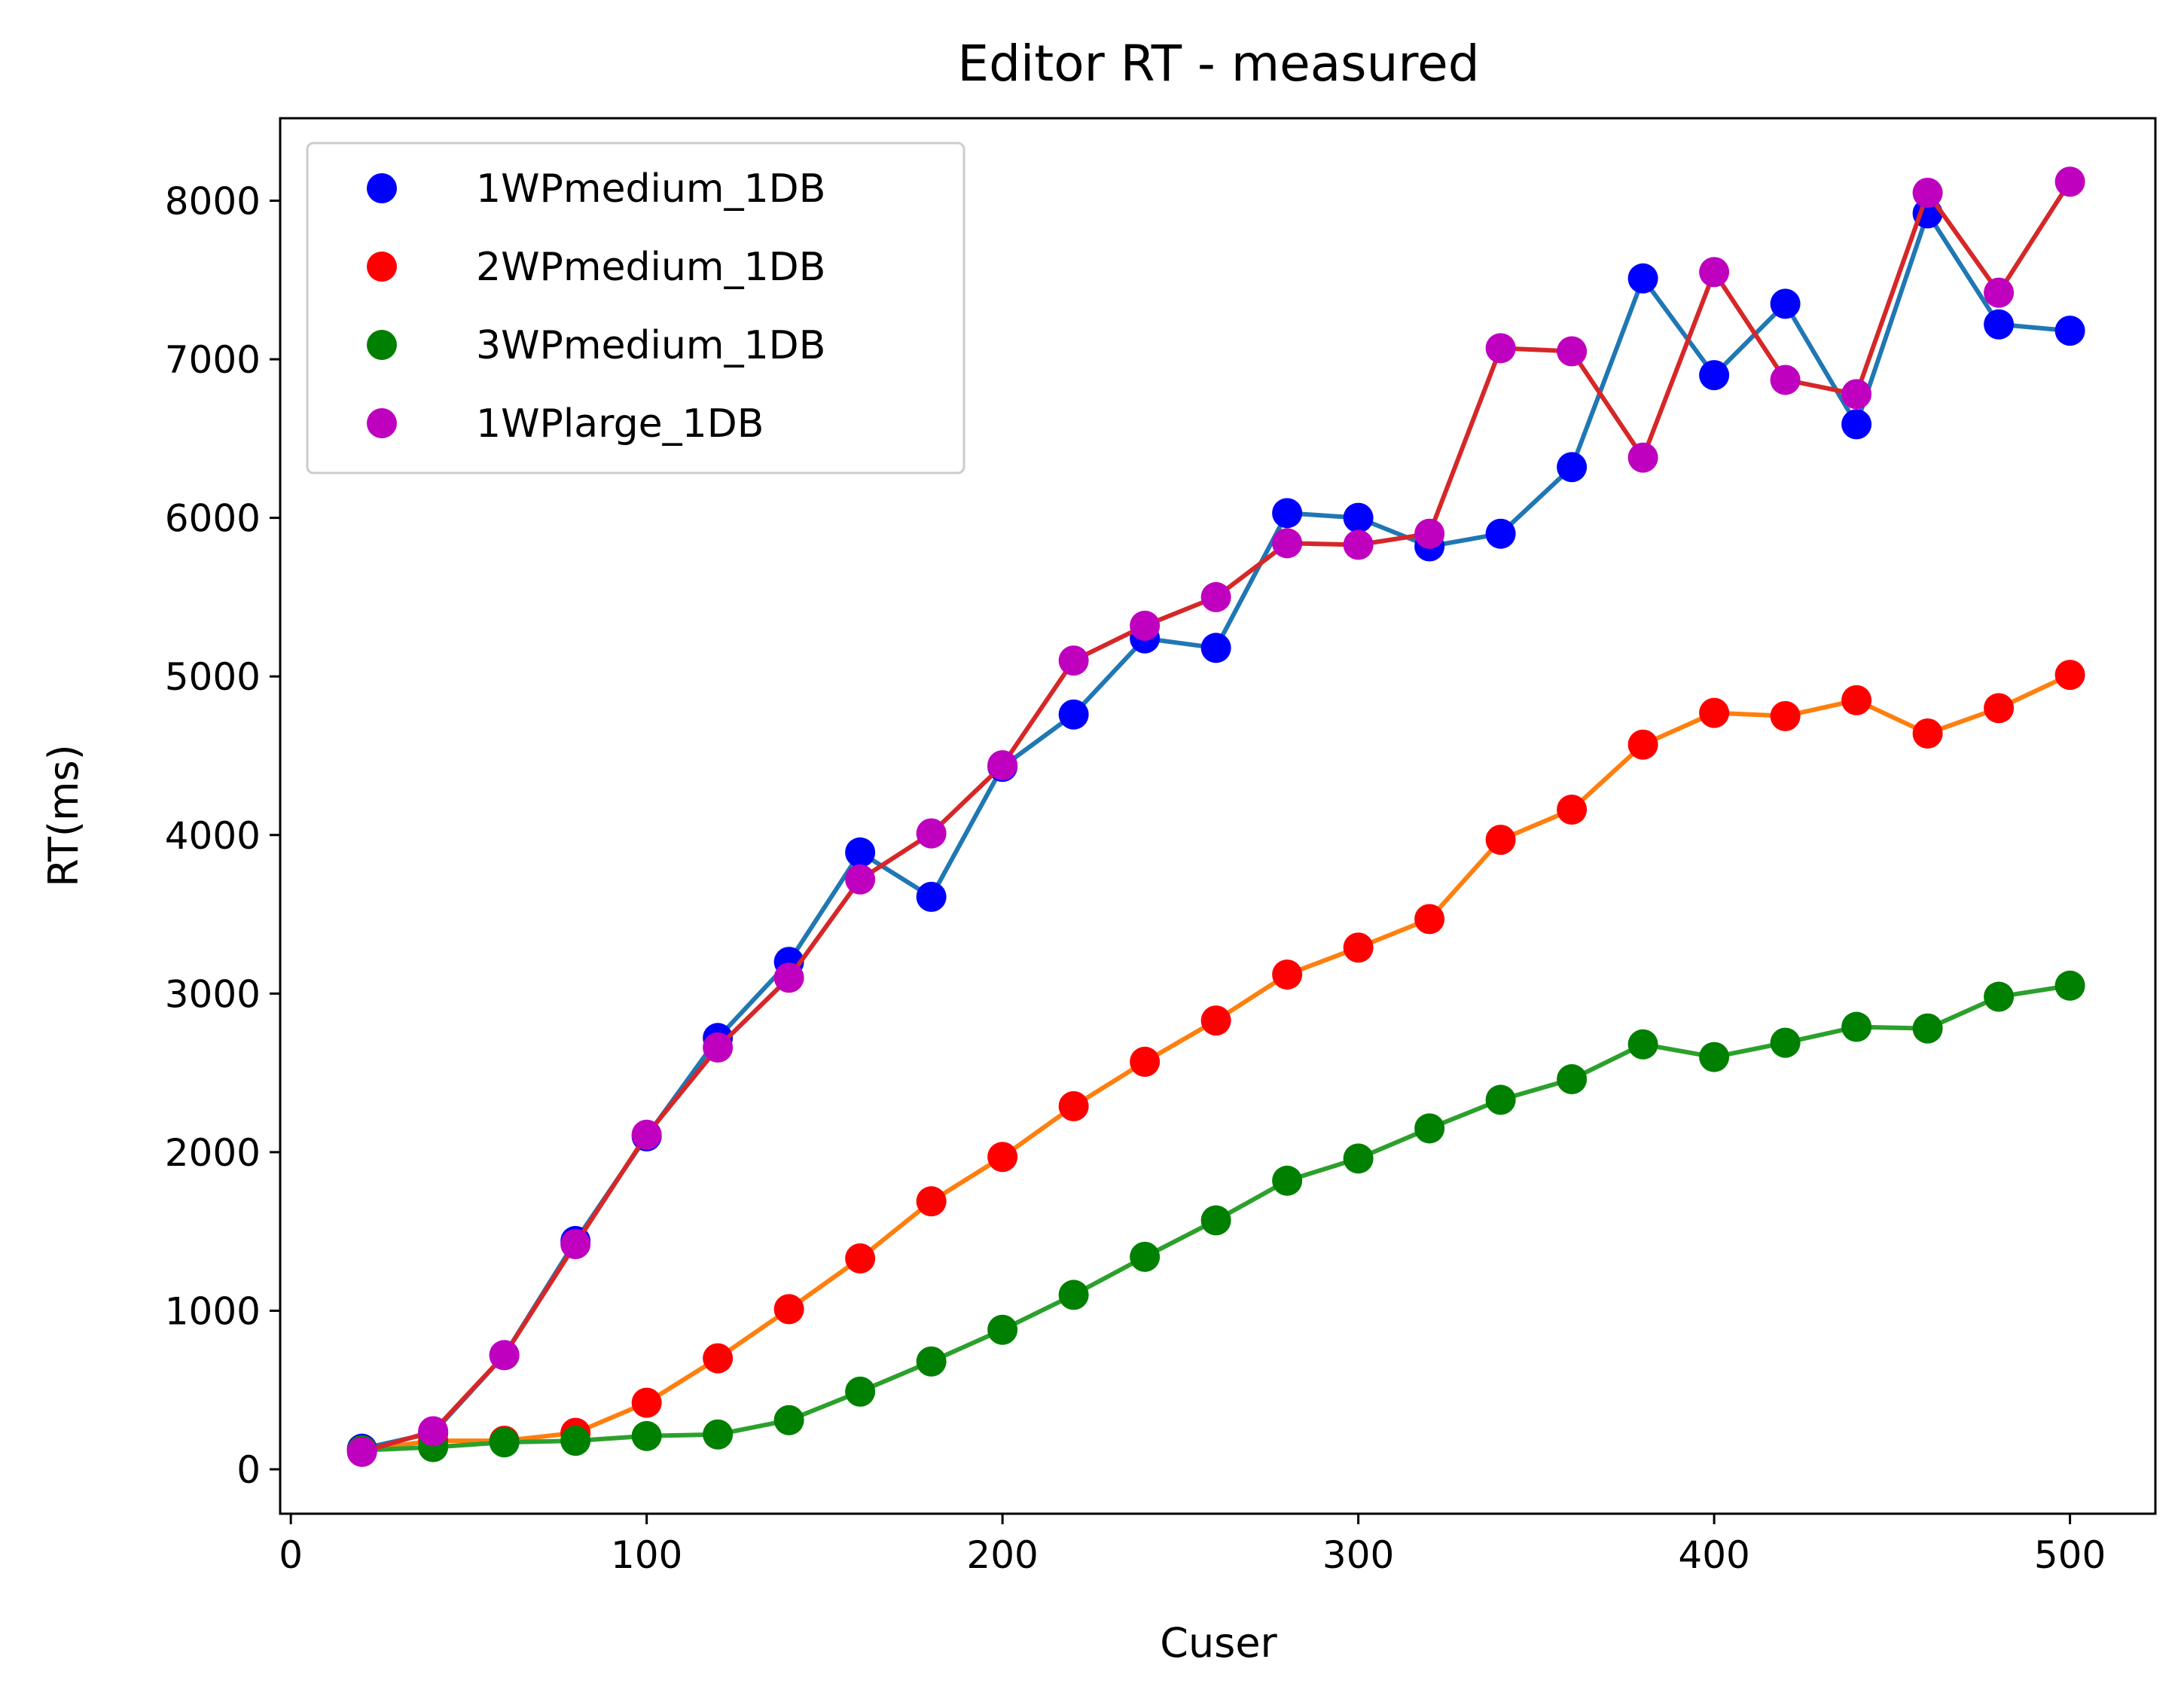 The width and height of the screenshot is (2184, 1705). Describe the element at coordinates (1358, 1555) in the screenshot. I see `x-tick-label-300: 300` at that location.